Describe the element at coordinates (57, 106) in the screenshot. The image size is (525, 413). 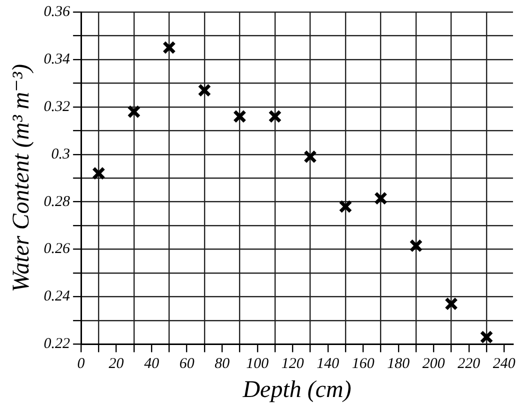
I see `y-tick-label: 0.32` at that location.